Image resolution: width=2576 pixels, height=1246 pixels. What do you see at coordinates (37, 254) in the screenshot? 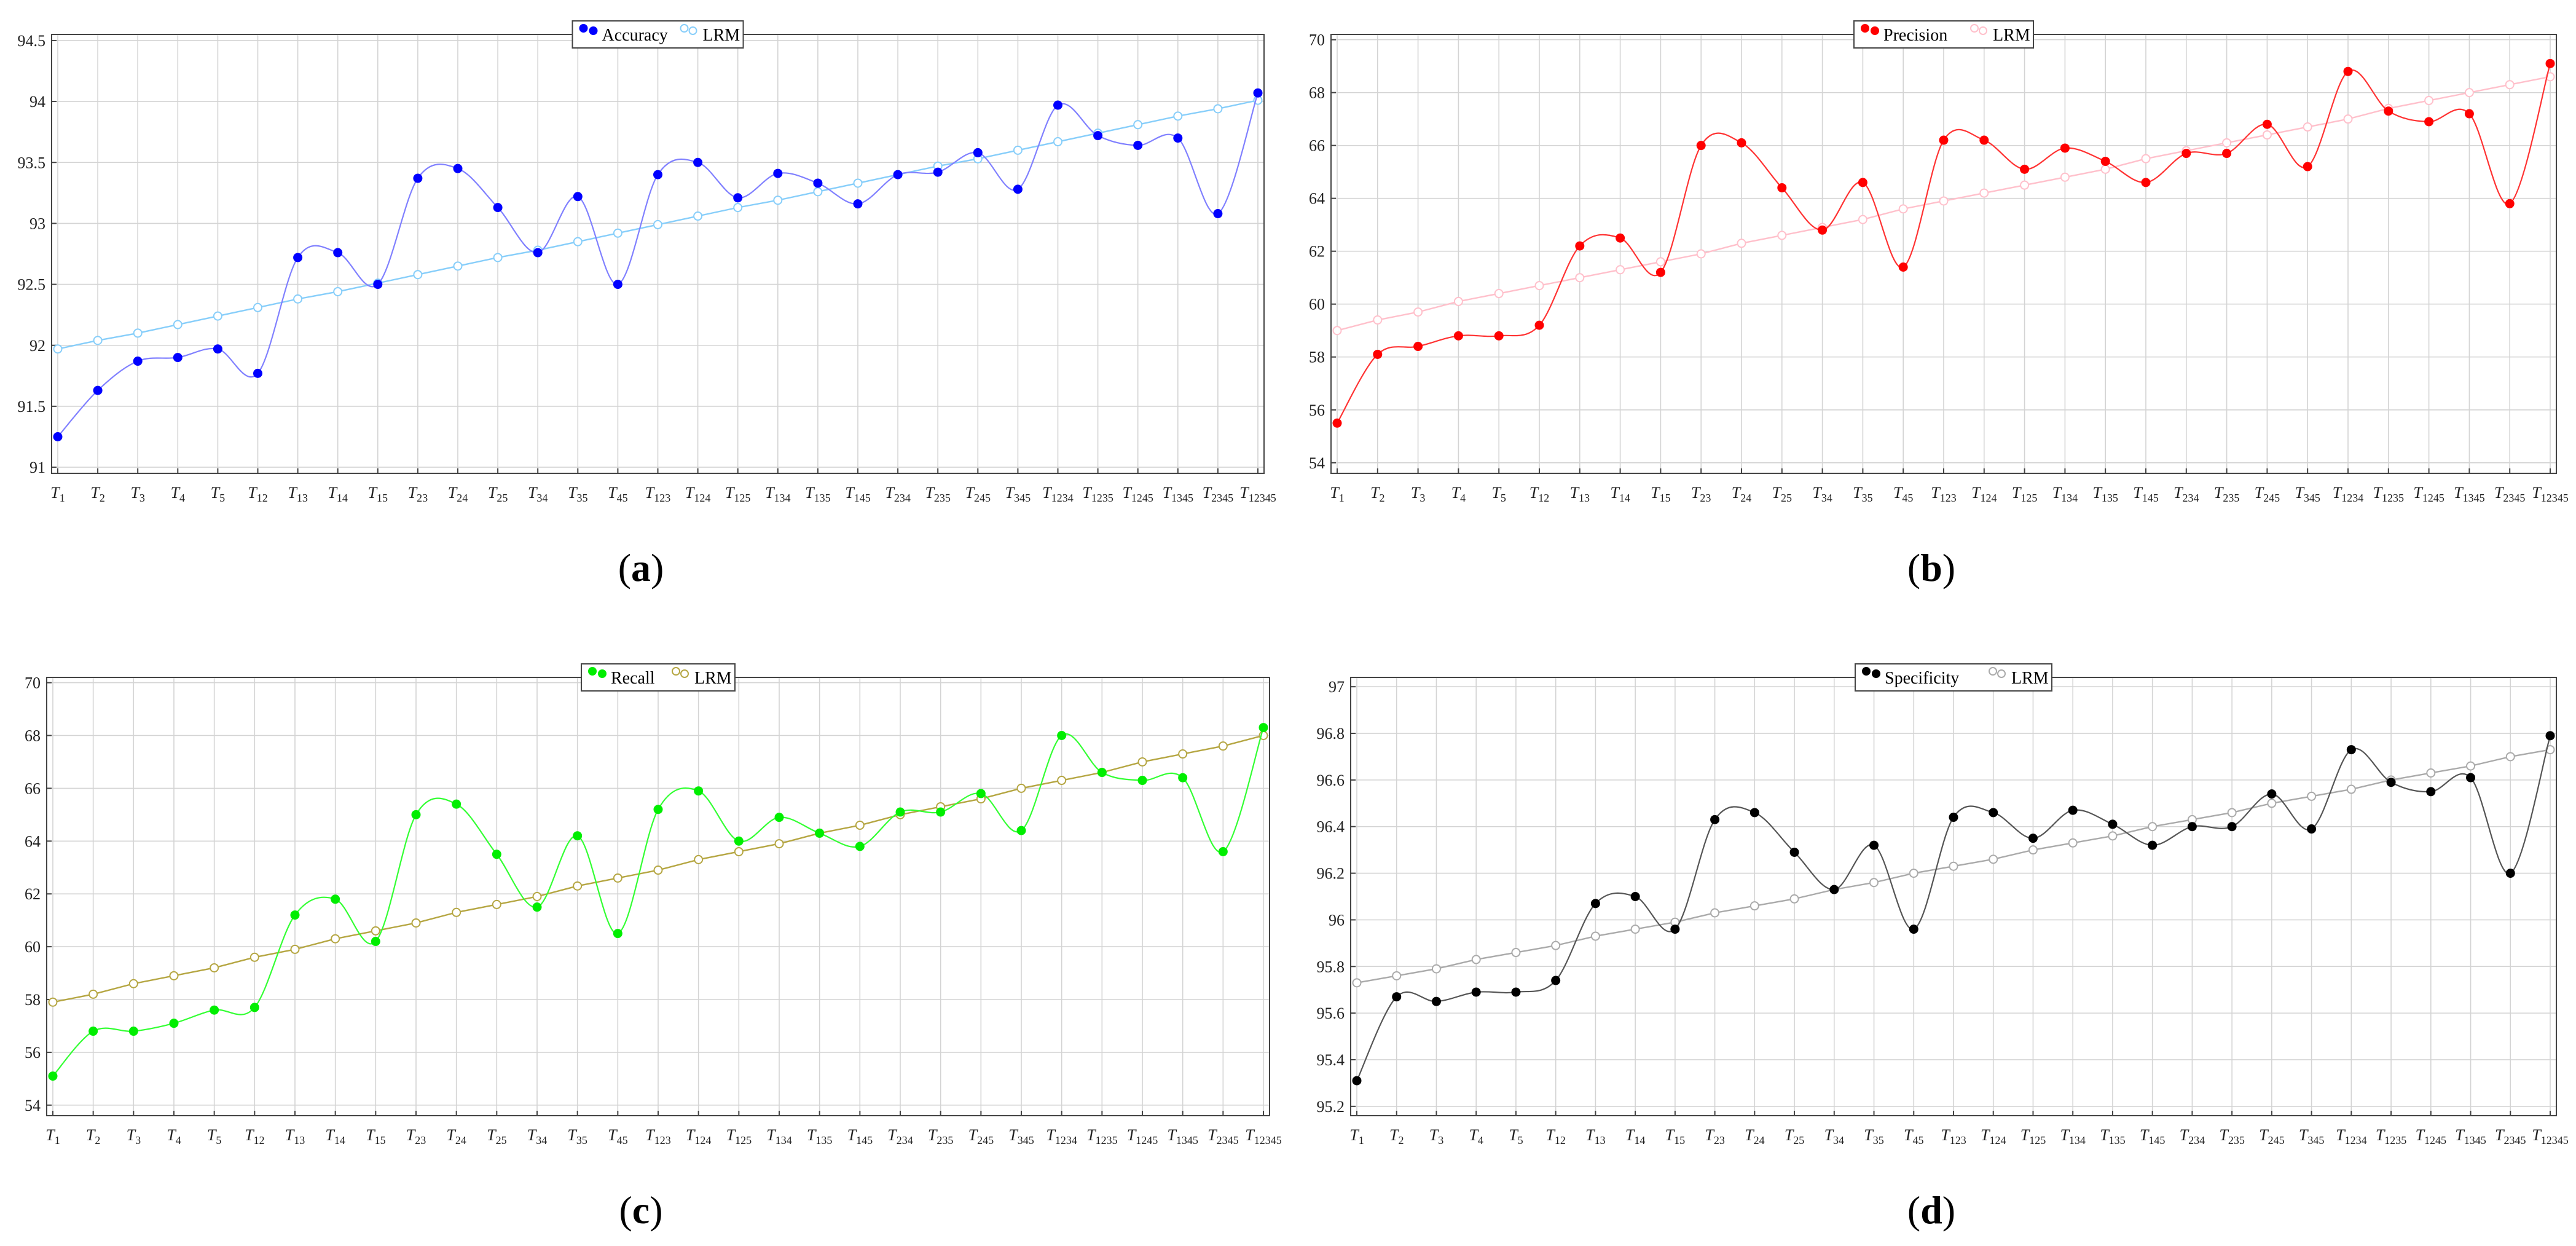
I see `y-axis: 91 91.5 92 92.5 93 93.5 94 94.5` at bounding box center [37, 254].